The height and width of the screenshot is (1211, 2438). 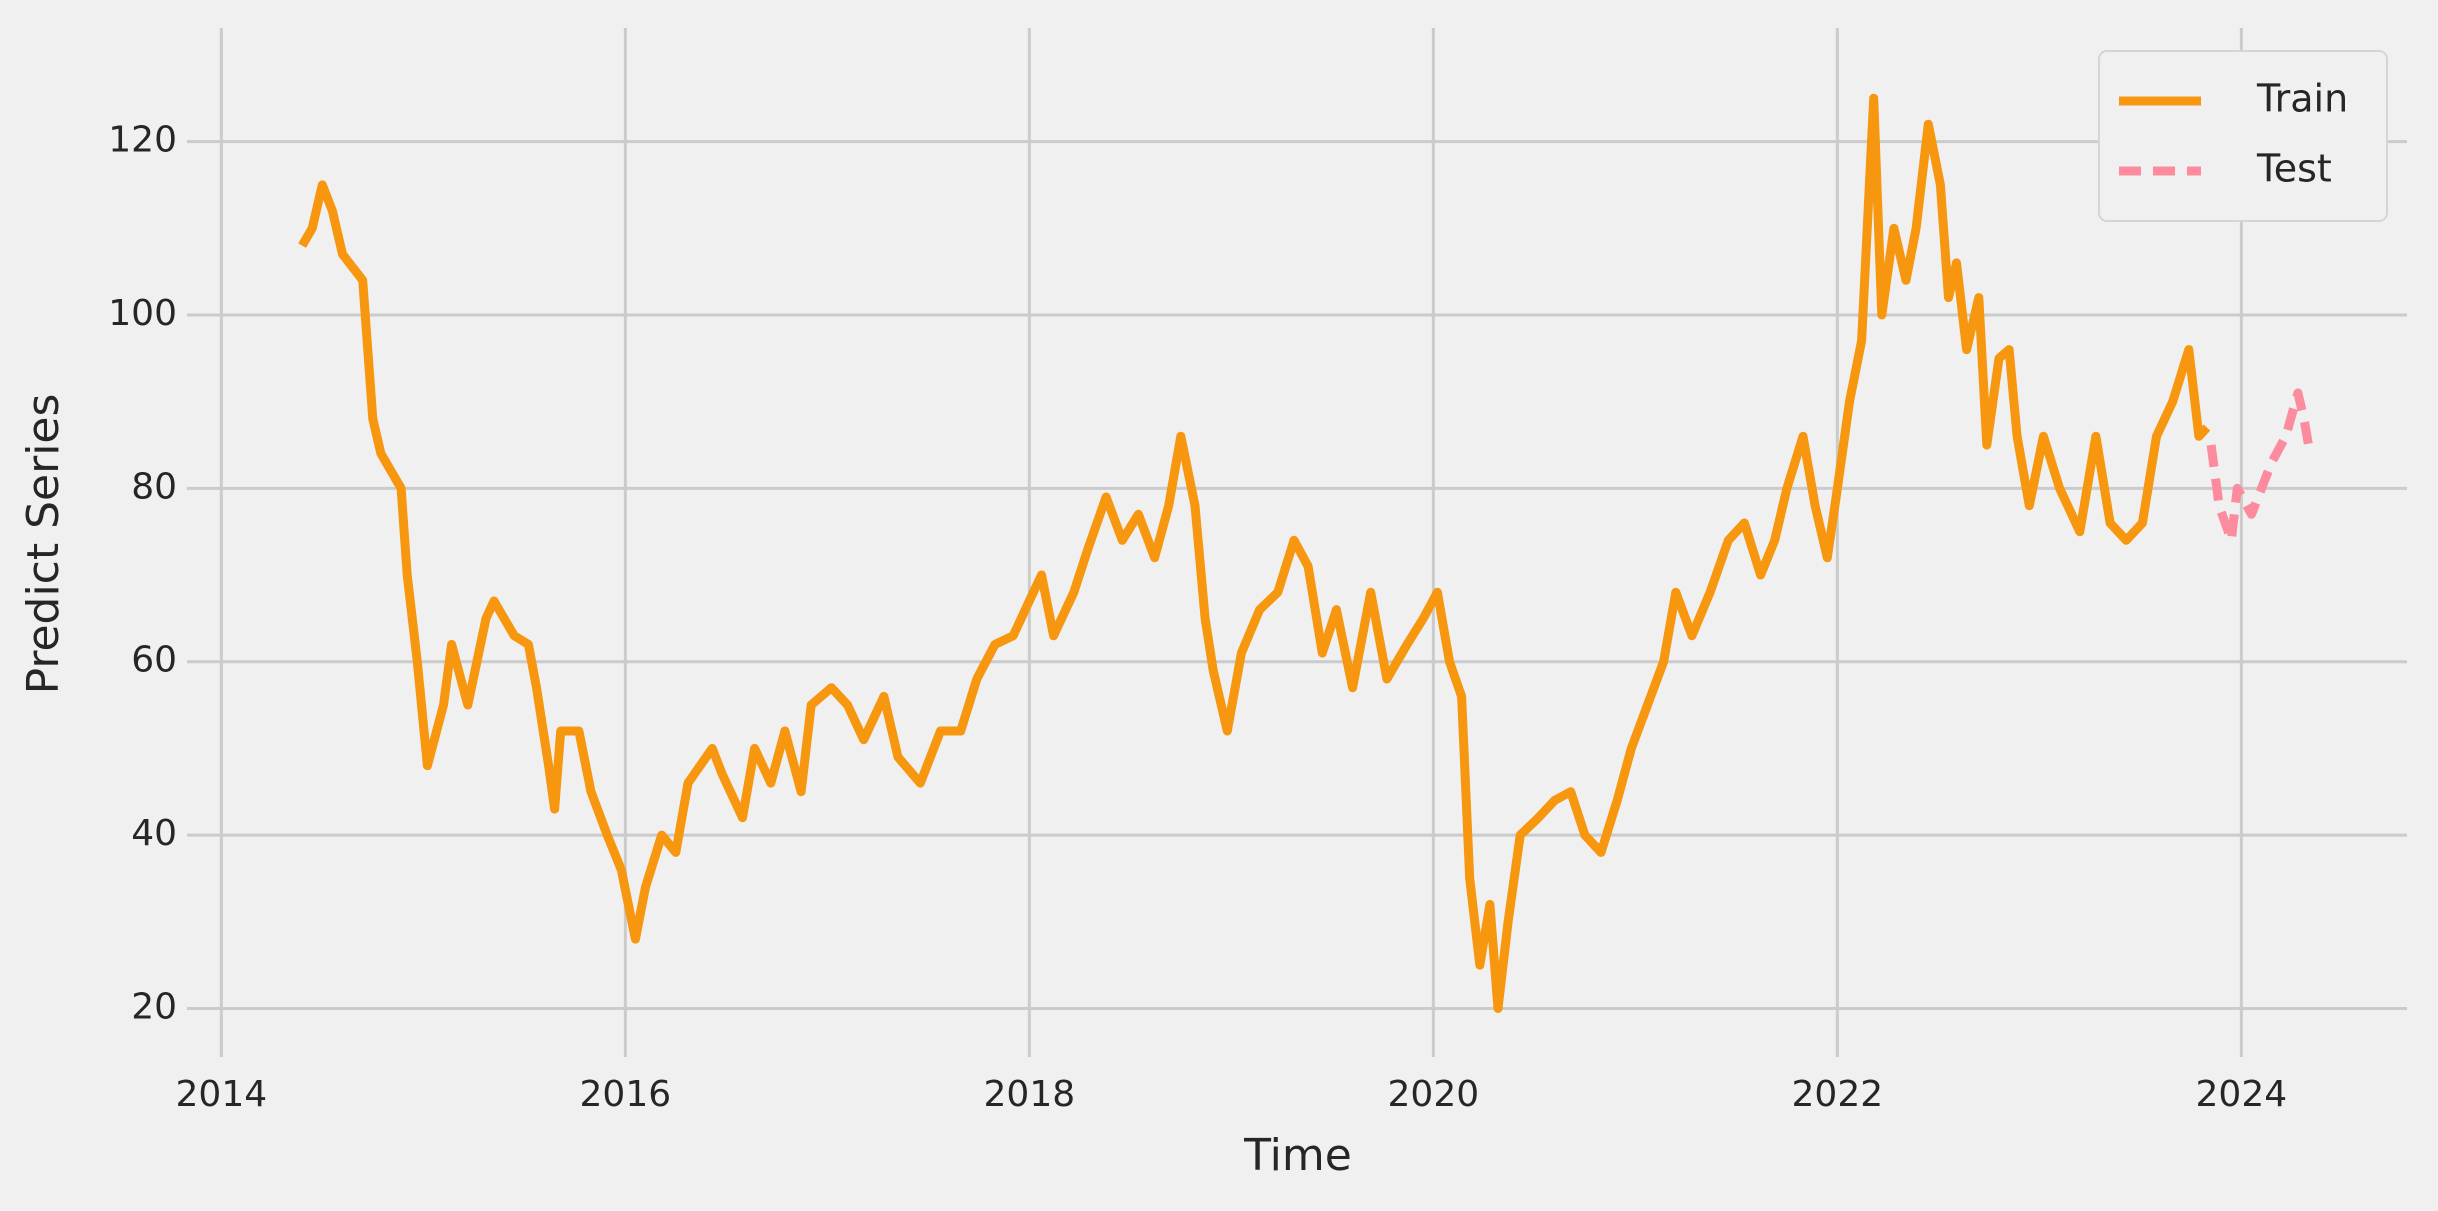 I want to click on legend-box, so click(x=2243, y=136).